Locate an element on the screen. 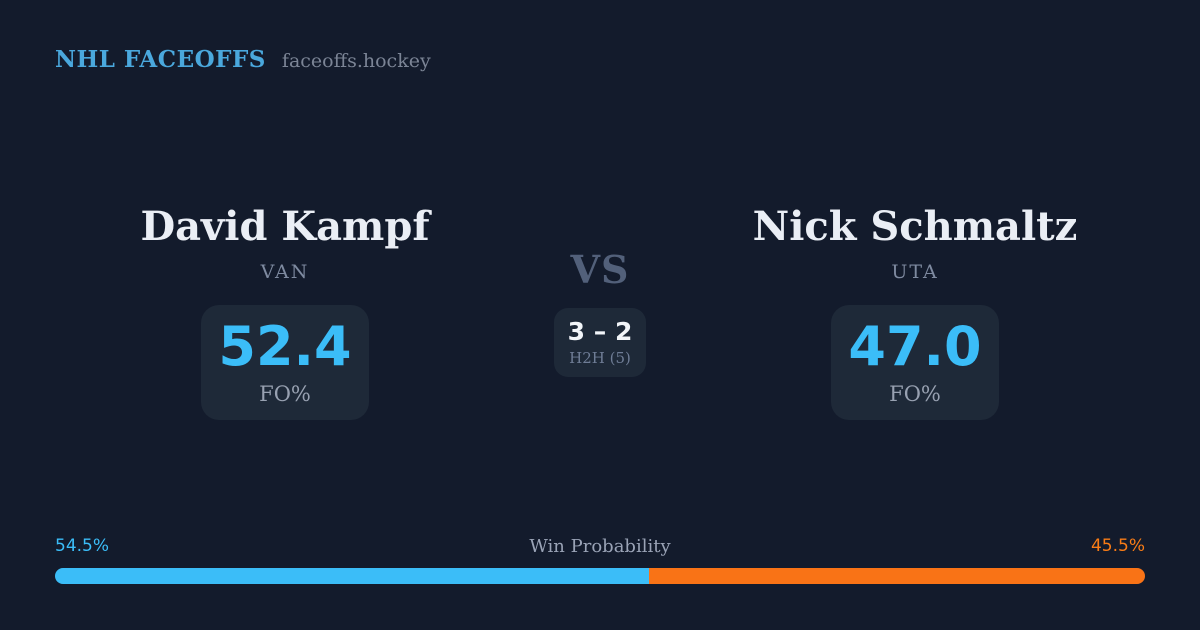  win-probability-right-pct: 45.5% is located at coordinates (1117, 546).